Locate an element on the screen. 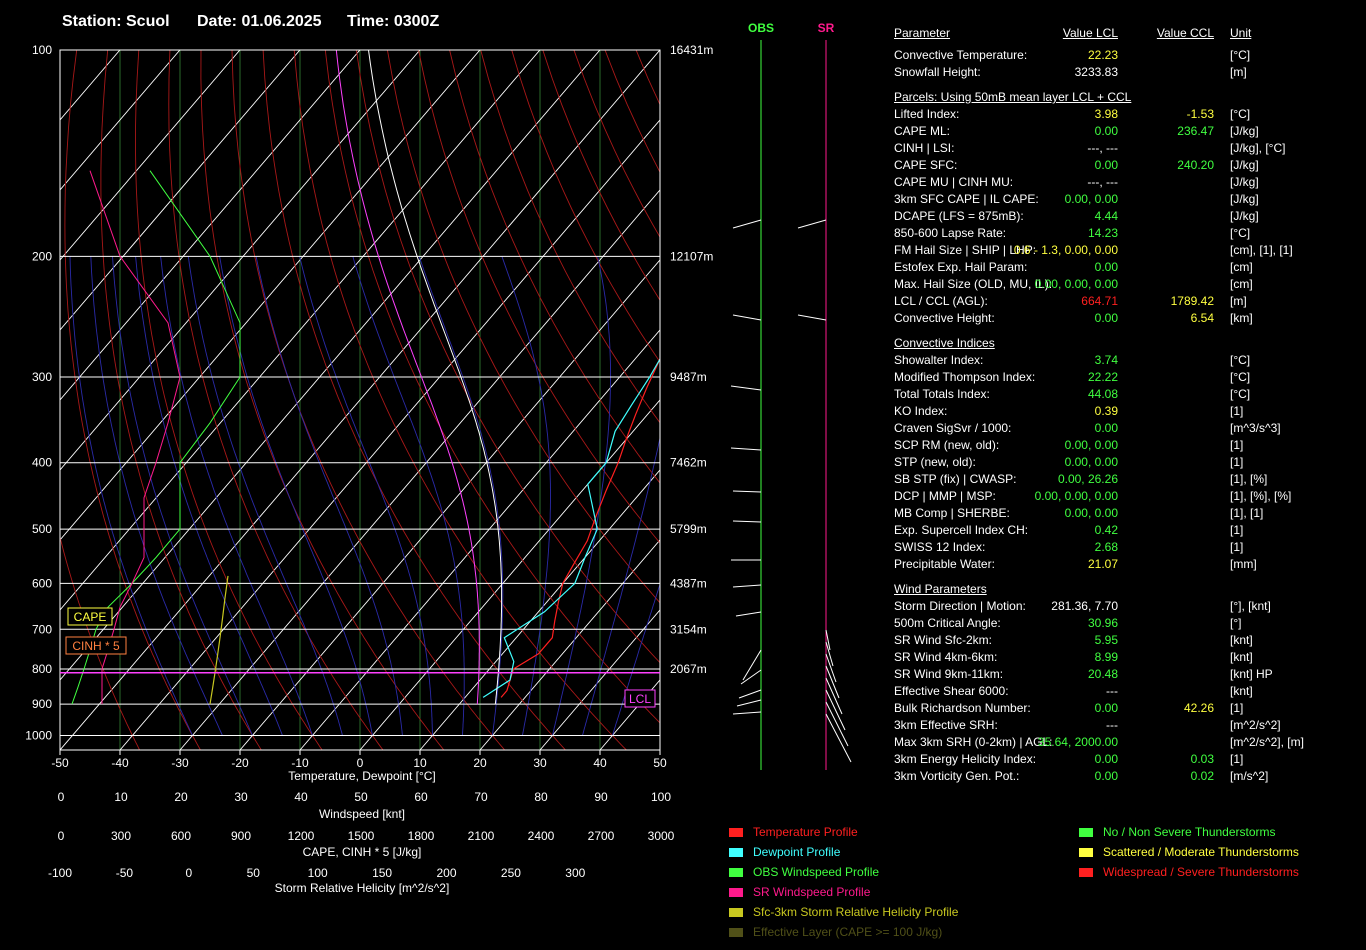  param-unit: [m^2/s^2], [m] is located at coordinates (1267, 742).